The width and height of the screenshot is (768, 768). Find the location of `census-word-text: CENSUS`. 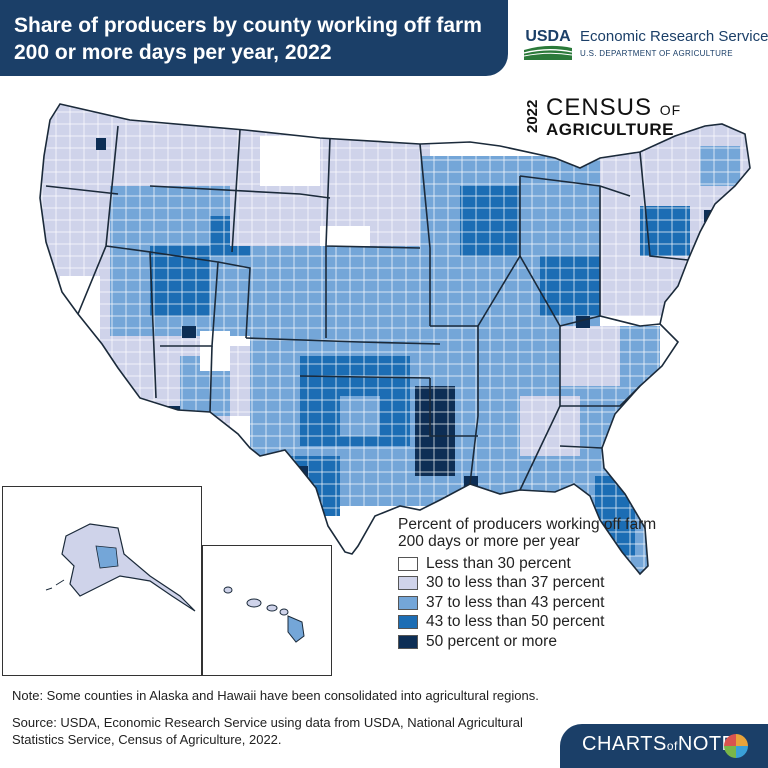

census-word-text: CENSUS is located at coordinates (599, 107).